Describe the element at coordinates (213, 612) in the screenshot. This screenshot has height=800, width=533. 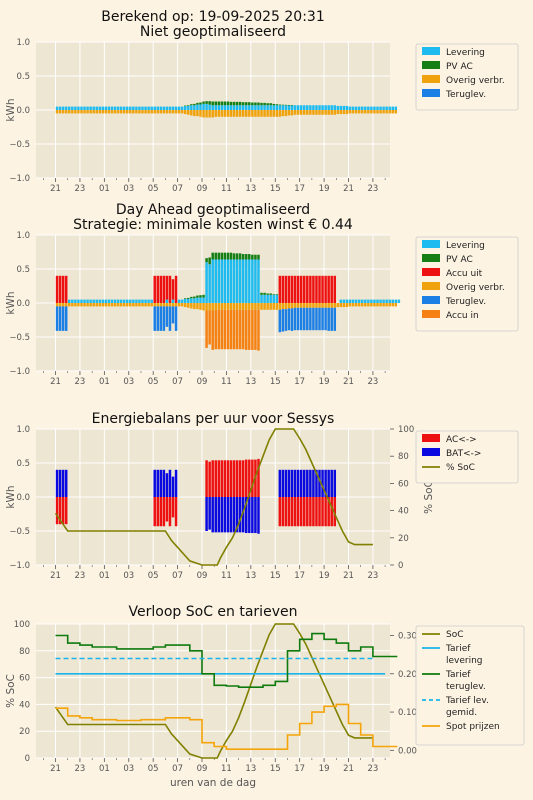
I see `chart-title: Verloop SoC en tarieven` at that location.